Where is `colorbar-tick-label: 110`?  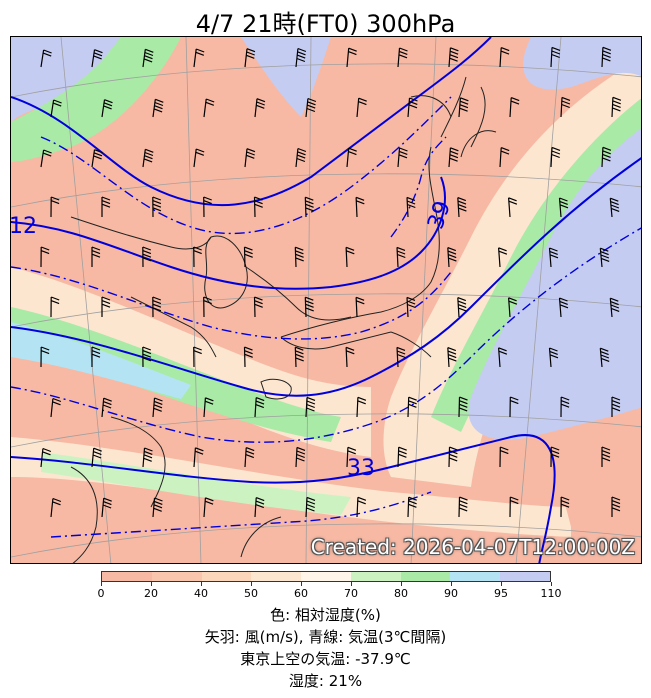 colorbar-tick-label: 110 is located at coordinates (551, 593).